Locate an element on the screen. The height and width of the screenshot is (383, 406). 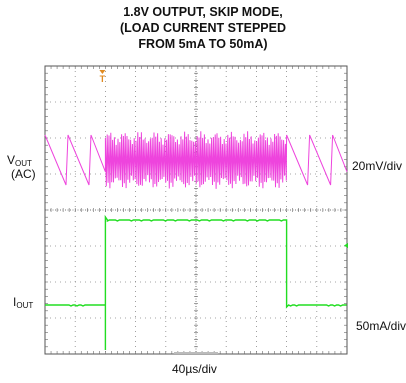
chart-title-line-2: (LOAD CURRENT STEPPED is located at coordinates (203, 28).